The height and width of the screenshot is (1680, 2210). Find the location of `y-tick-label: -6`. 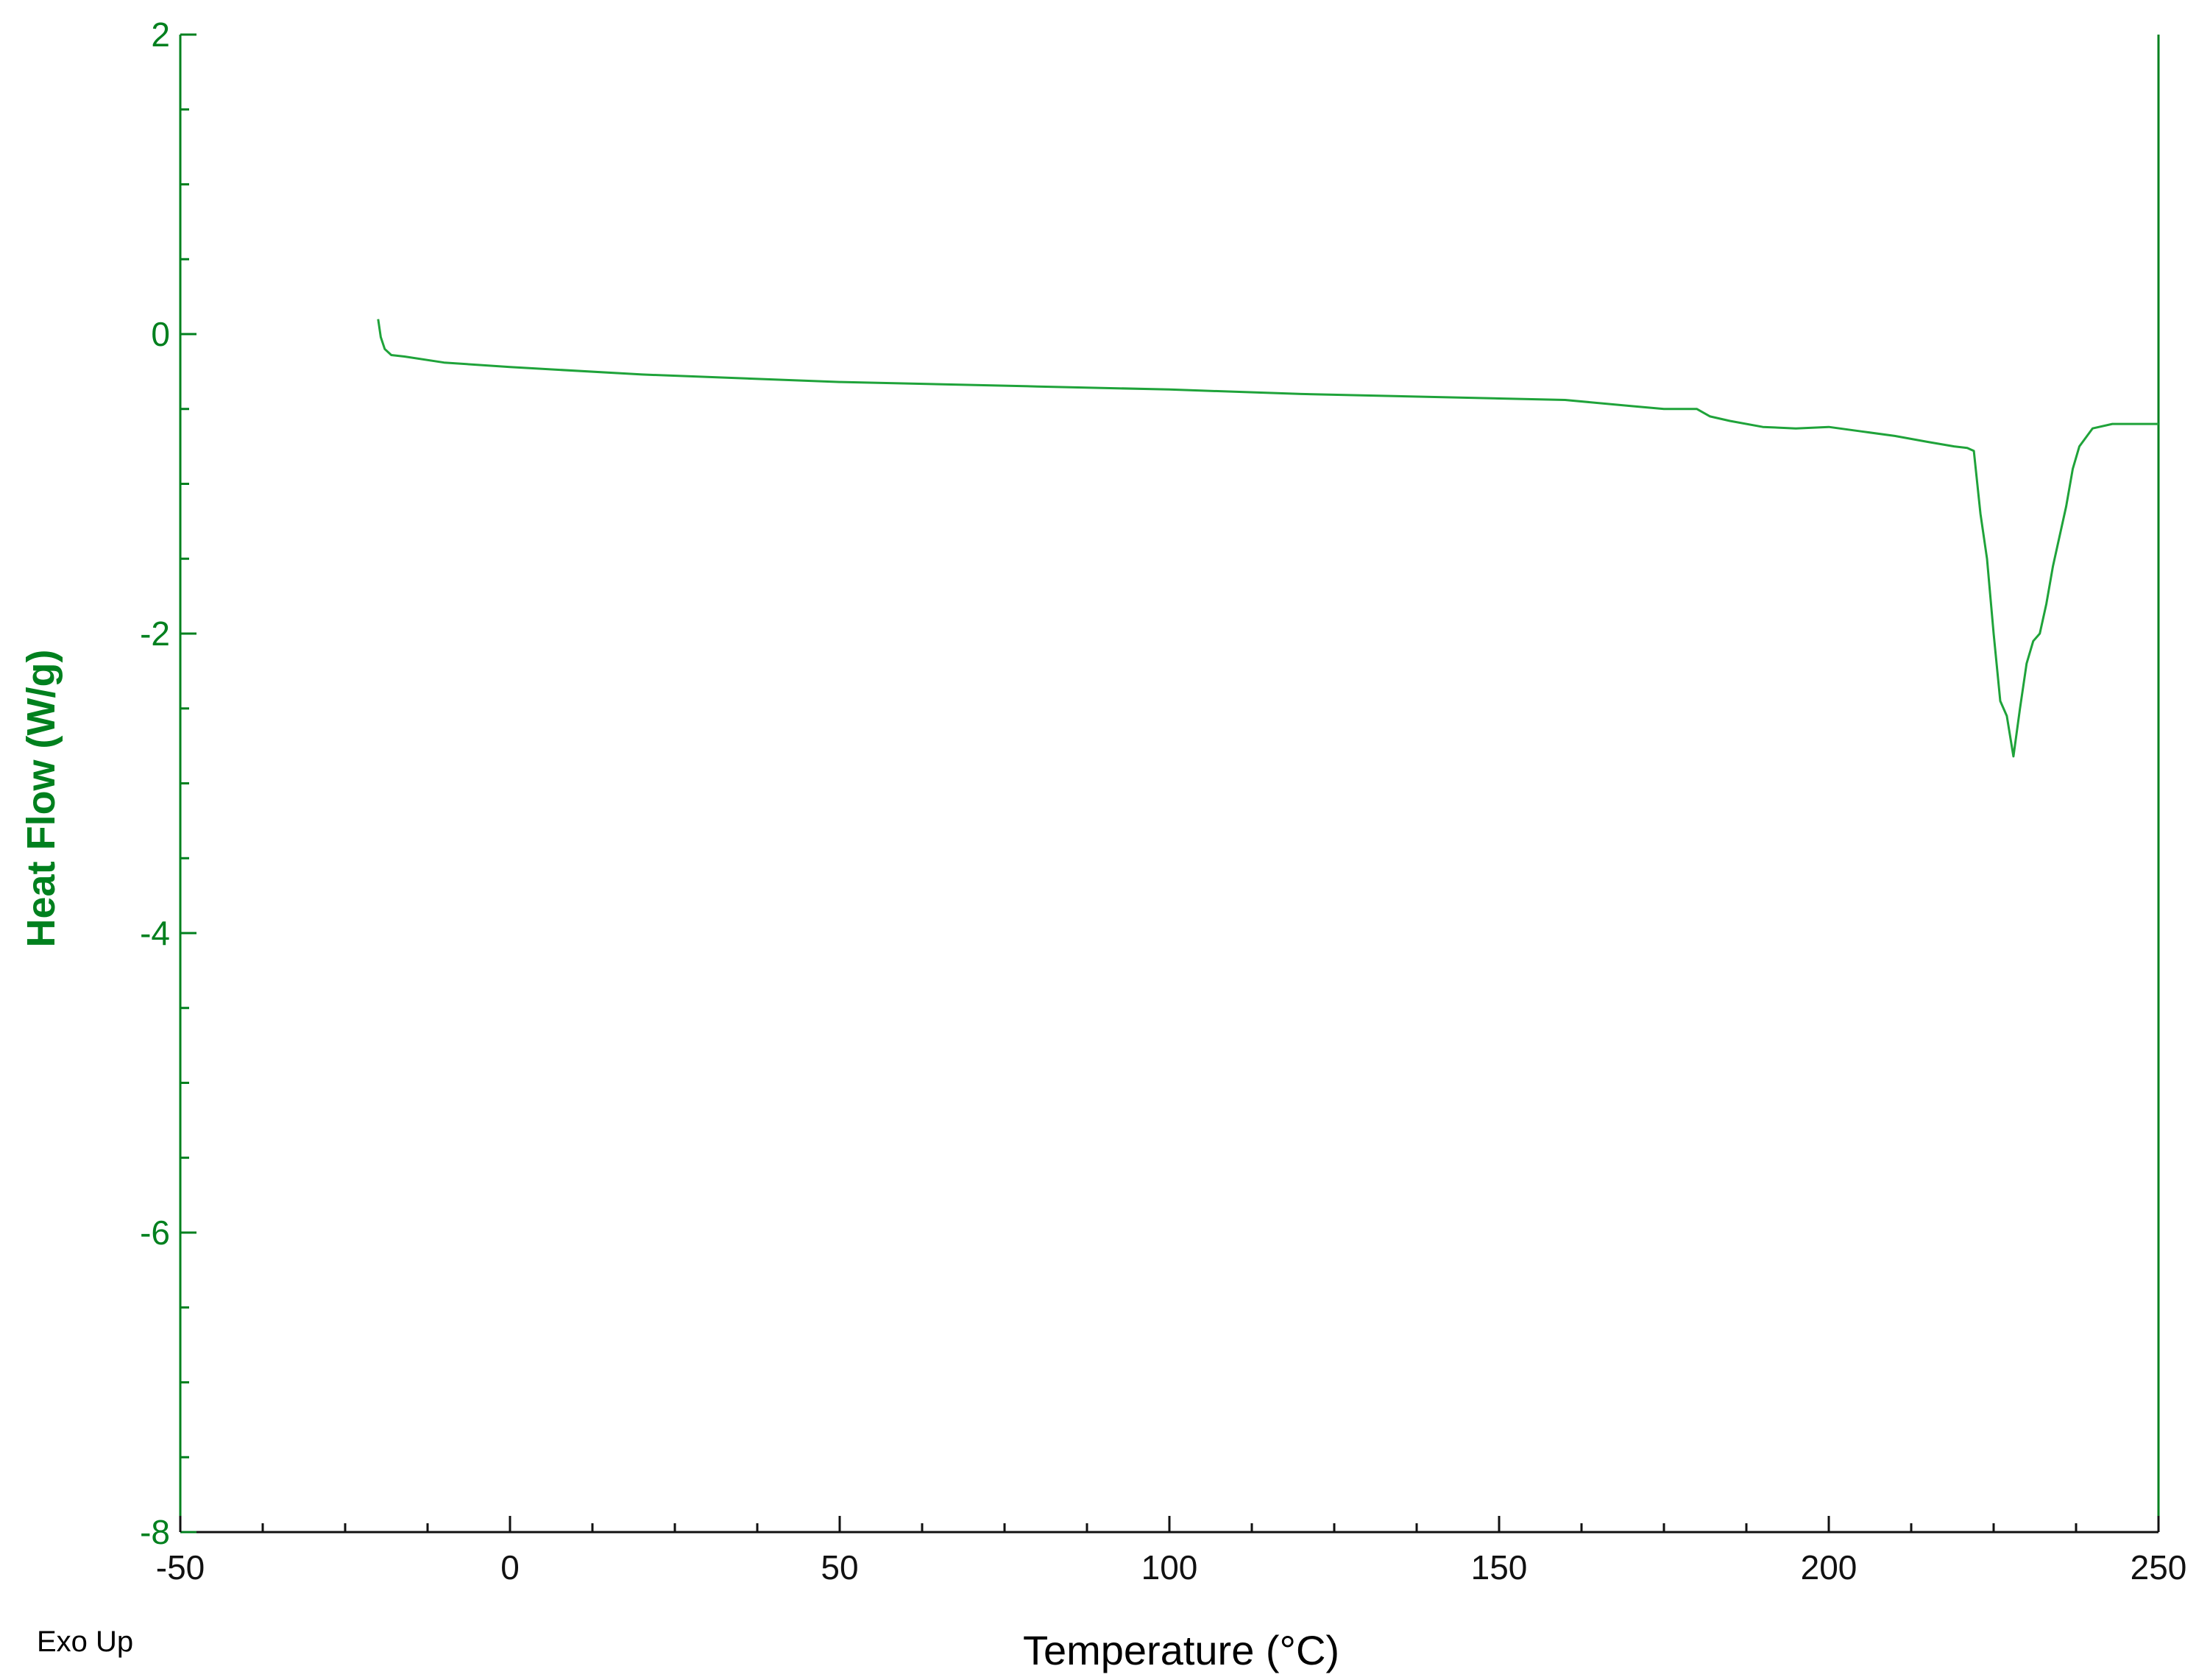

y-tick-label: -6 is located at coordinates (155, 1232).